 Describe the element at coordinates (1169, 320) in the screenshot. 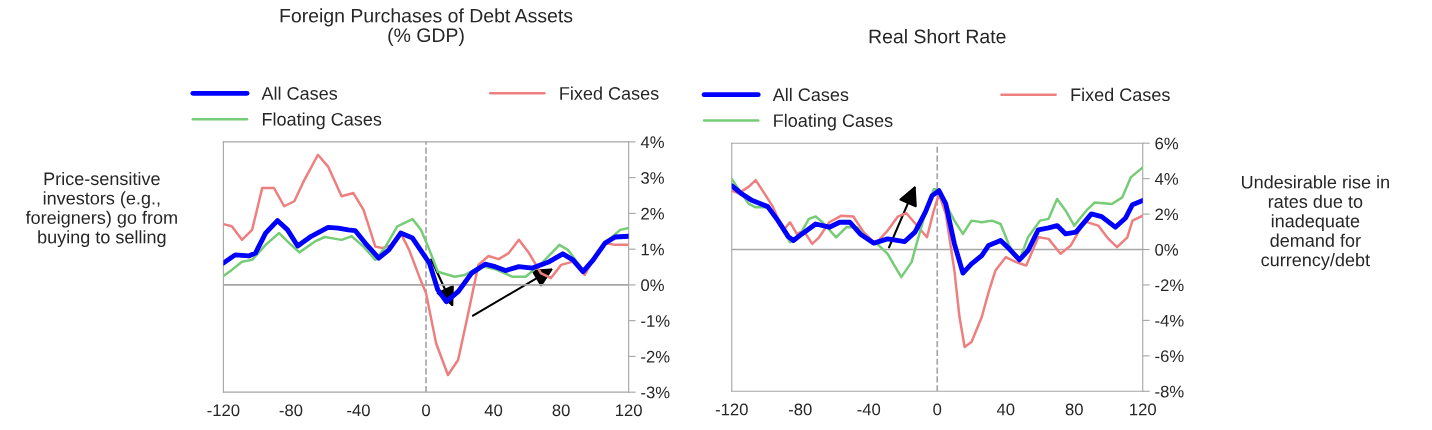

I see `y-tick-label: -4%` at that location.